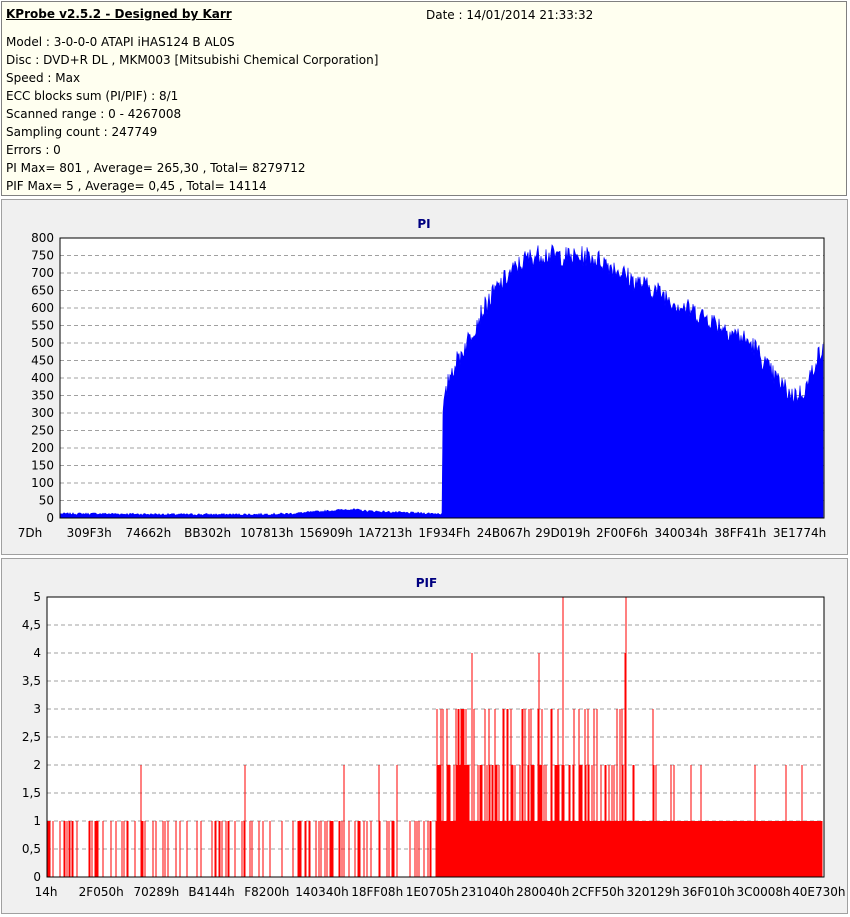  Describe the element at coordinates (120, 42) in the screenshot. I see `info-model: Model : 3-0-0-0 ATAPI iHAS124 B AL0S` at that location.